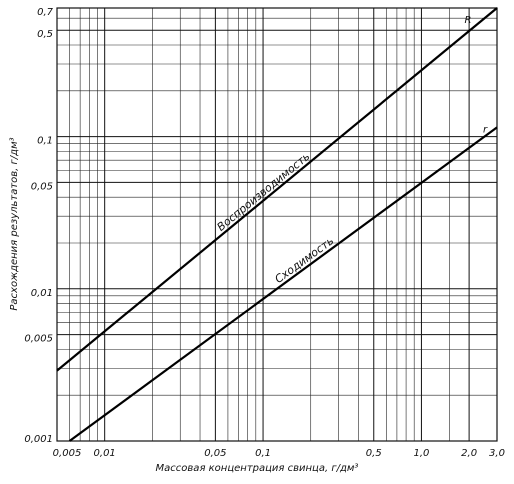 The height and width of the screenshot is (484, 514). Describe the element at coordinates (45, 141) in the screenshot. I see `y-tick-label: 0,1` at that location.